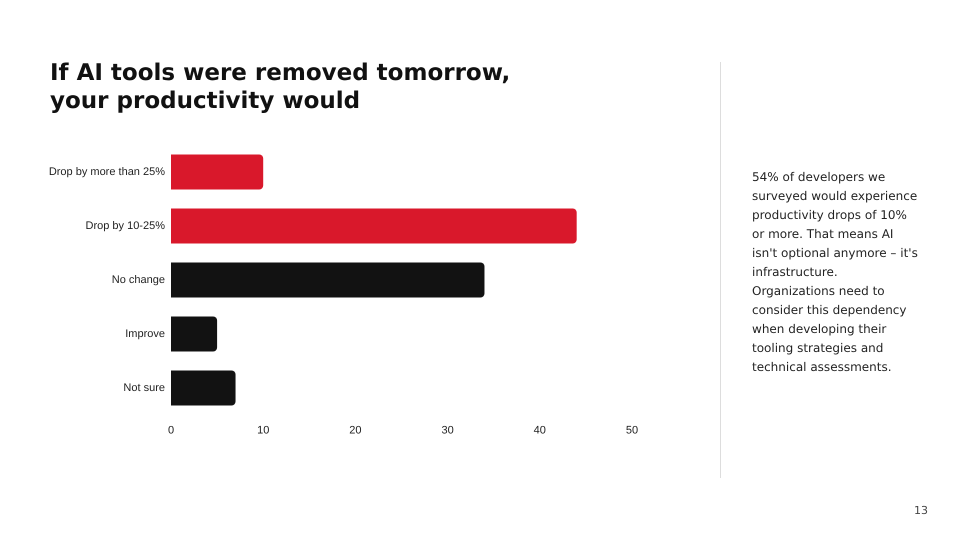 The image size is (960, 540). What do you see at coordinates (281, 88) in the screenshot?
I see `chart-title: If AI tools were removed tomorrow, your productivity would` at bounding box center [281, 88].